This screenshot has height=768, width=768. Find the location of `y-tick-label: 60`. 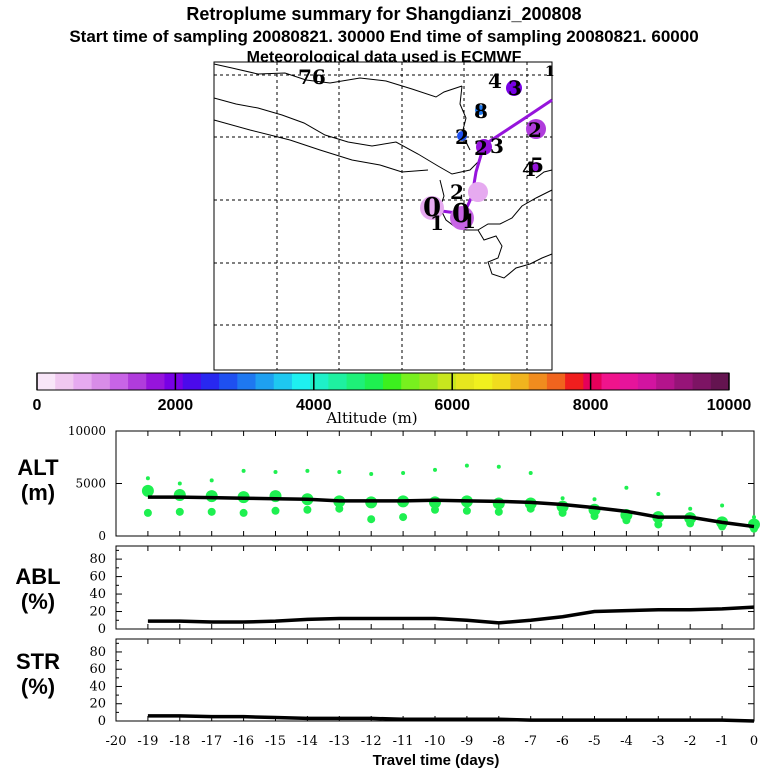

y-tick-label: 60 is located at coordinates (97, 577).